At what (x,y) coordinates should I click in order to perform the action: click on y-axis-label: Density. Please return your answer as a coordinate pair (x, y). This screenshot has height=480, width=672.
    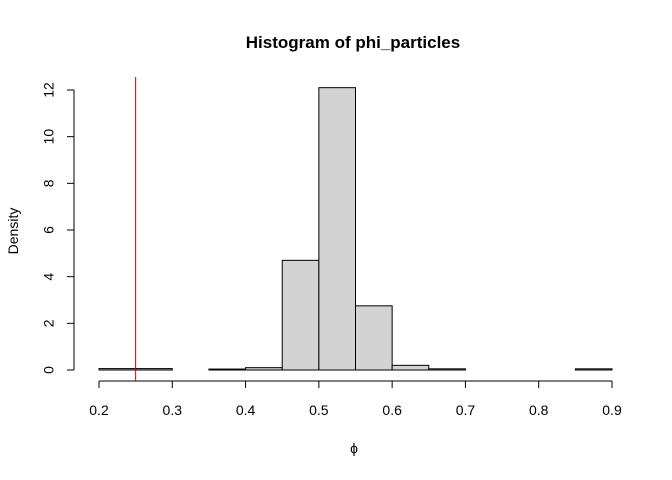
    Looking at the image, I should click on (13, 231).